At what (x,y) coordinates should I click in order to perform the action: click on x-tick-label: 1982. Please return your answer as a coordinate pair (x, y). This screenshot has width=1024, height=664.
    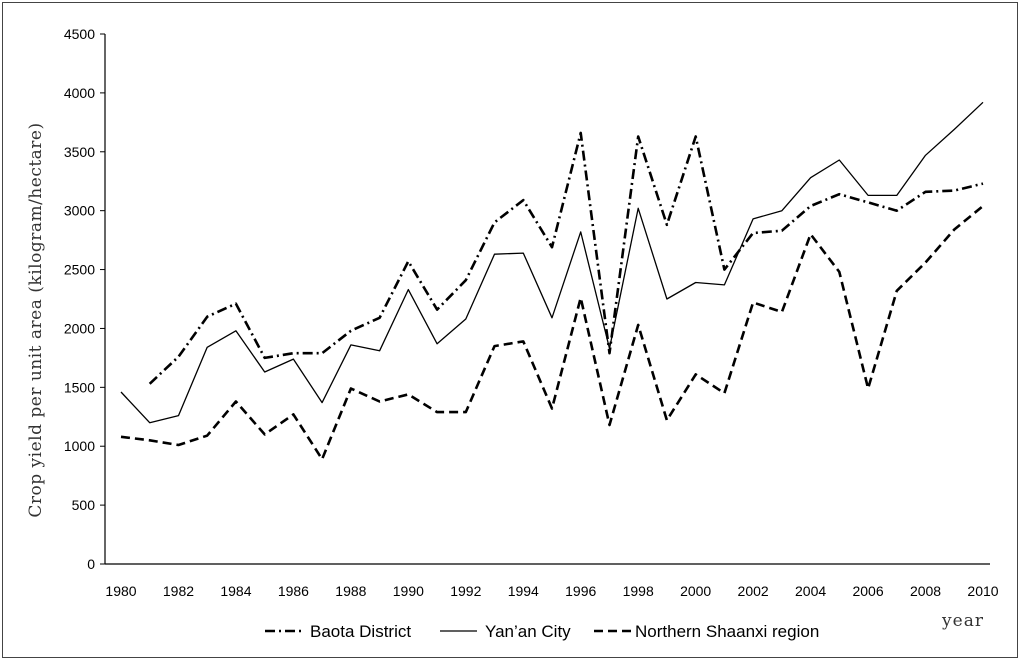
    Looking at the image, I should click on (178, 591).